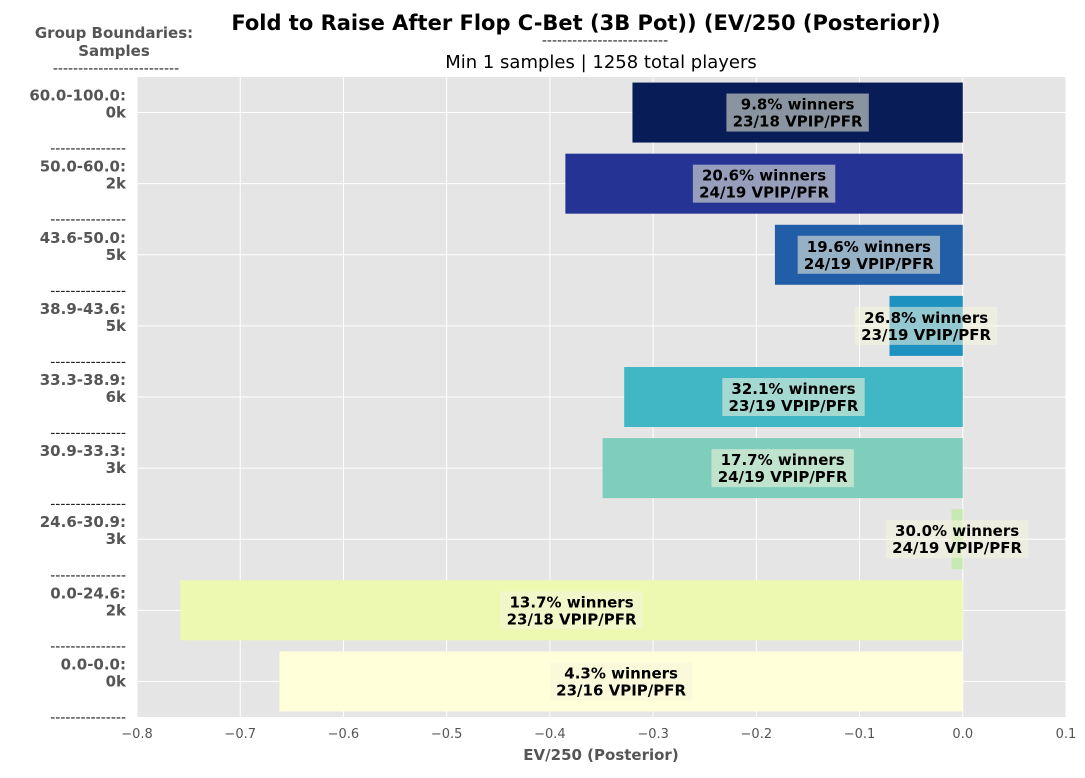  What do you see at coordinates (621, 690) in the screenshot?
I see `bar-label-vpip: 23/16 VPIP/PFR` at bounding box center [621, 690].